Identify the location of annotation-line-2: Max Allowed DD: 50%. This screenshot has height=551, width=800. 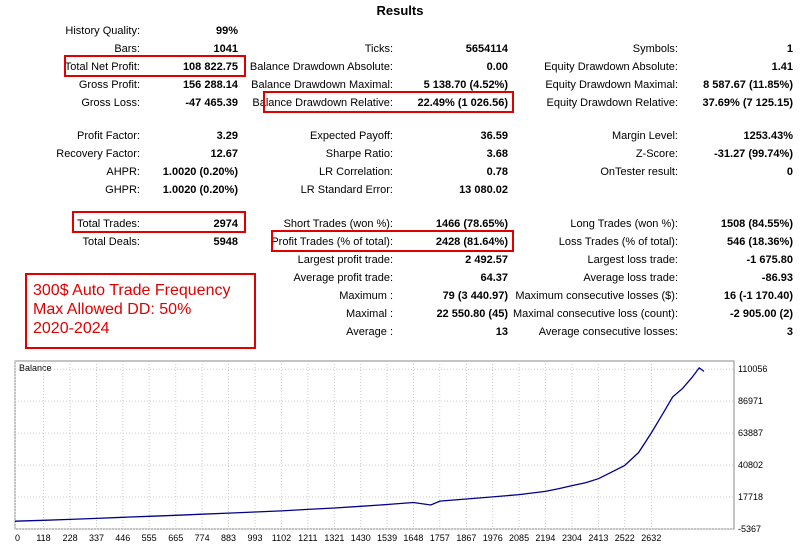
(112, 309).